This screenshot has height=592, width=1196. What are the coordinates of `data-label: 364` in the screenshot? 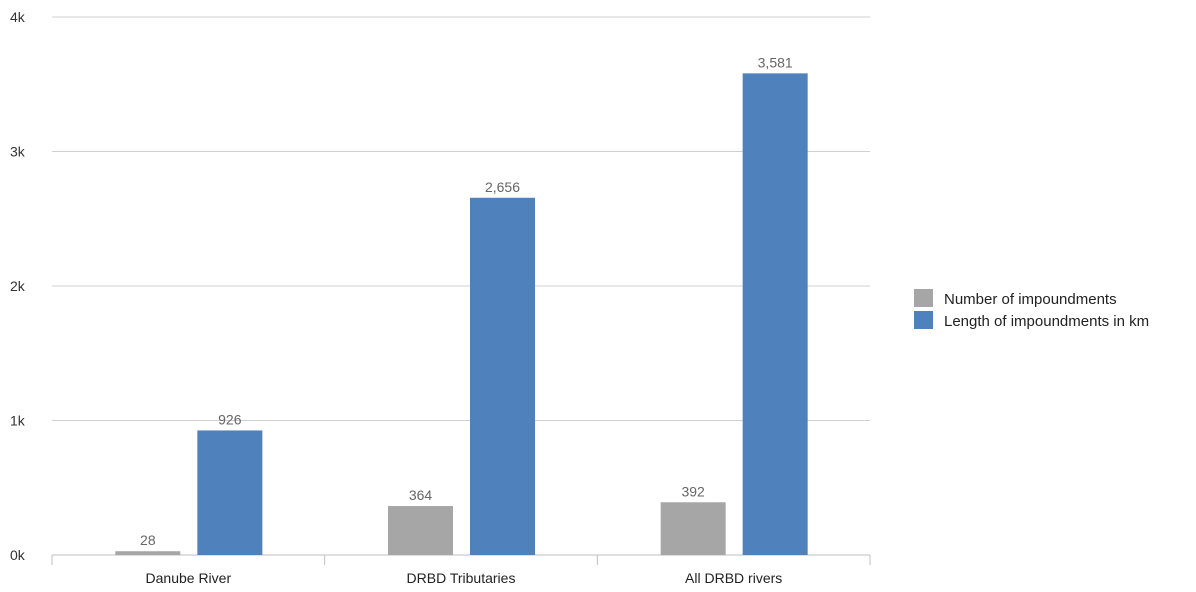 It's located at (421, 495).